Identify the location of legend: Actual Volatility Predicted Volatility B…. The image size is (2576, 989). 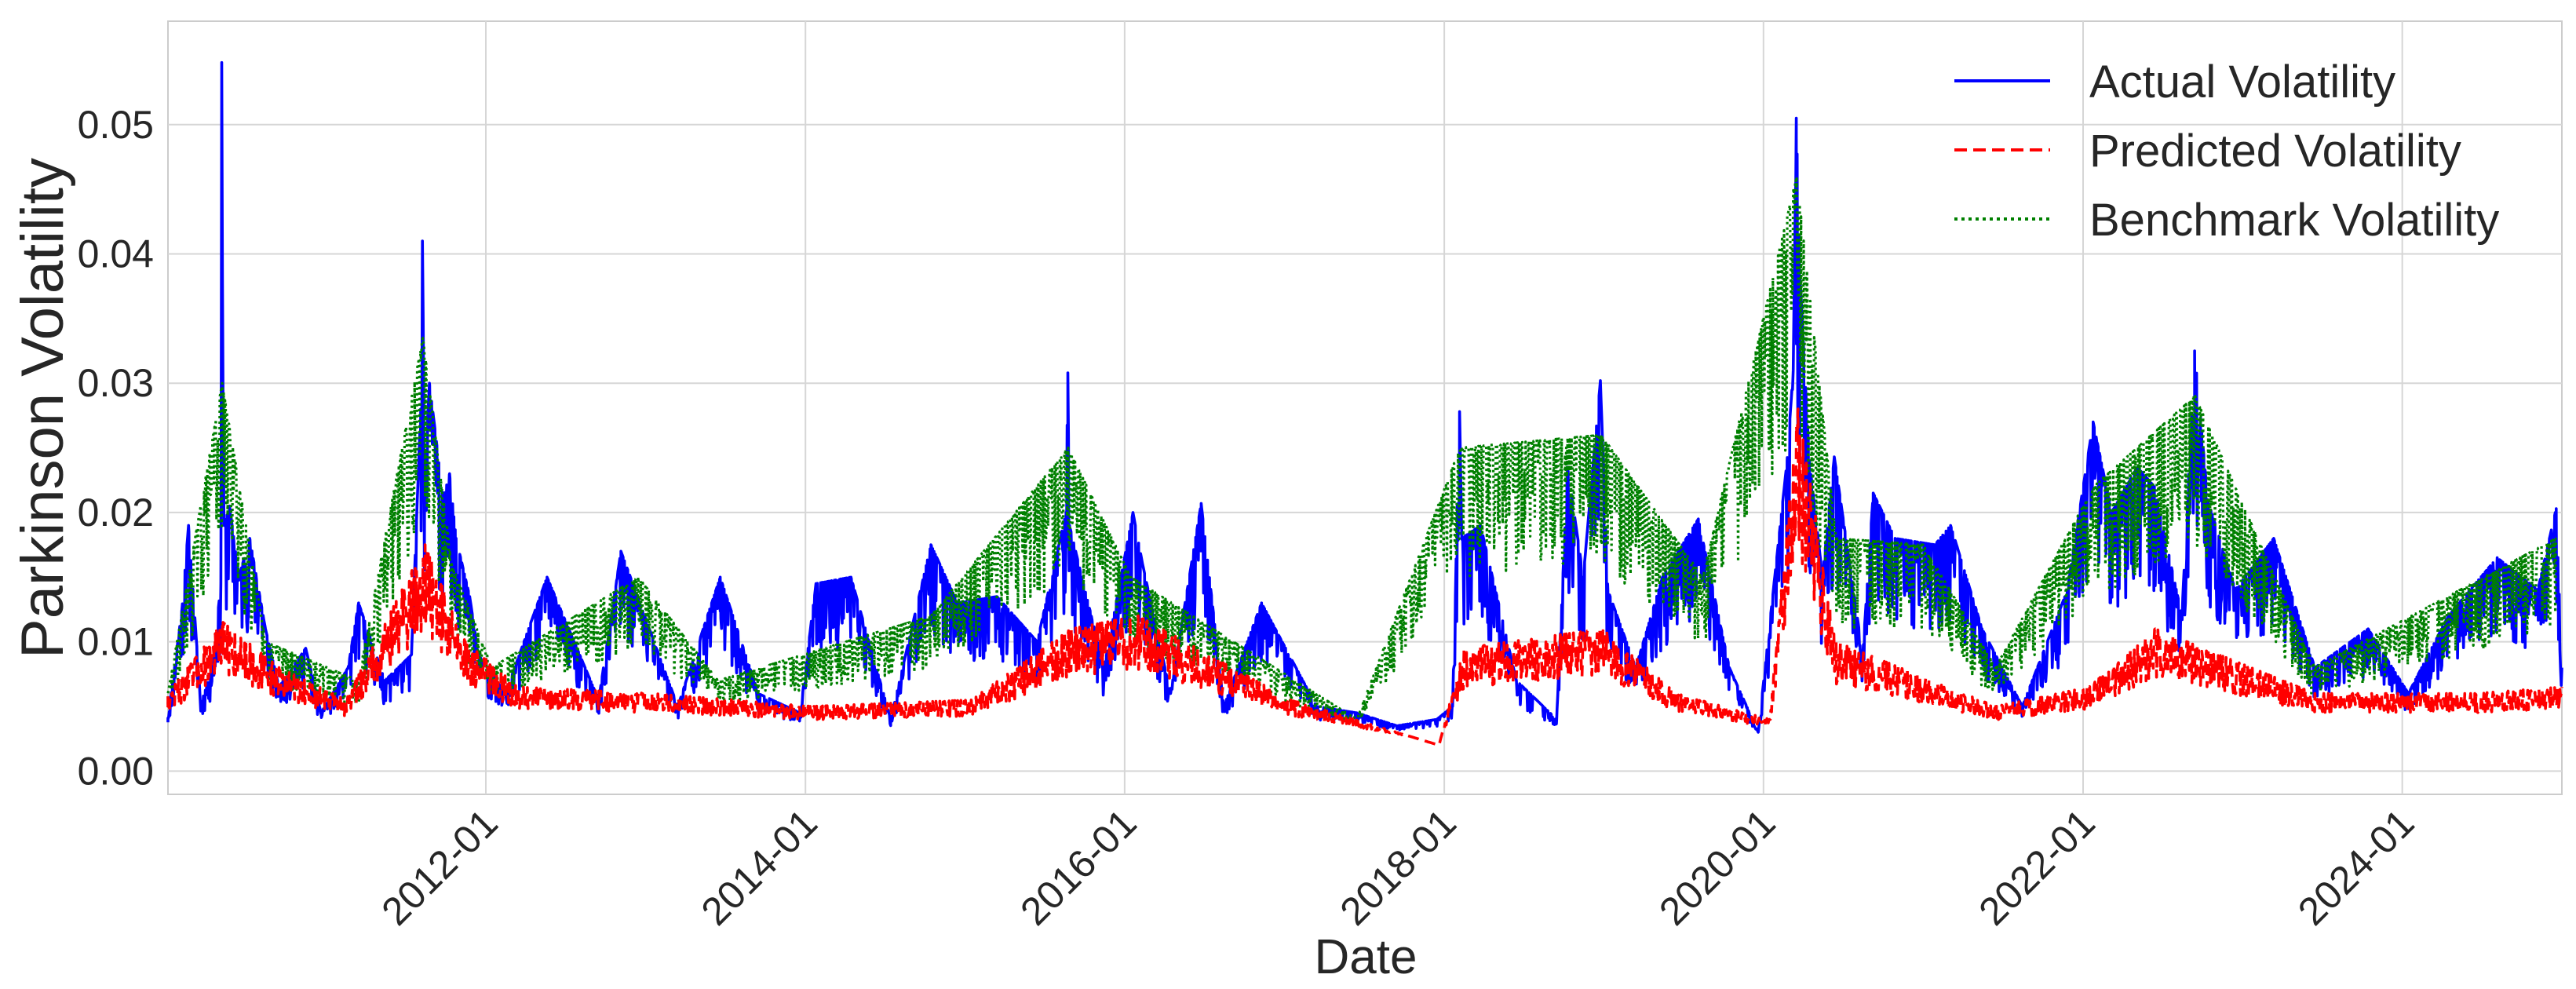
(2226, 151).